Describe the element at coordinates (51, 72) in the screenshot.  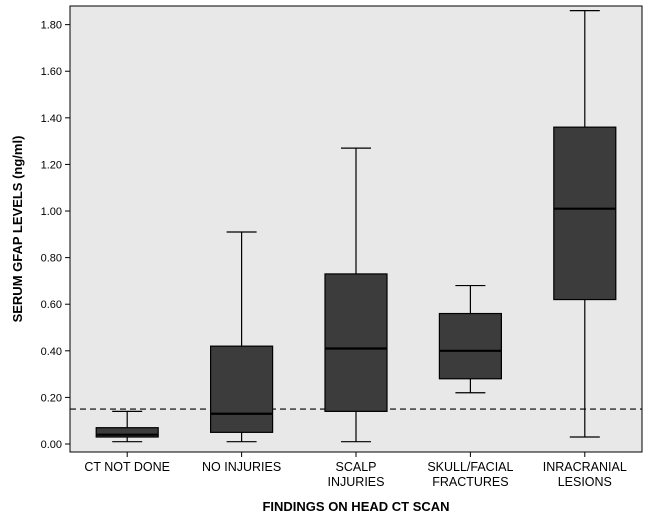
I see `y-tick-label: 1.60` at that location.